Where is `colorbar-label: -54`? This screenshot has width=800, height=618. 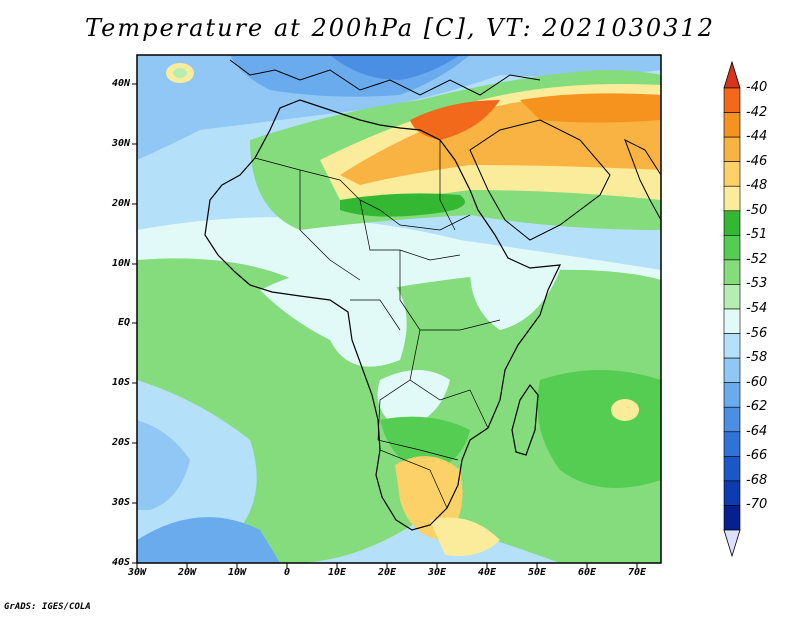
colorbar-label: -54 is located at coordinates (757, 308).